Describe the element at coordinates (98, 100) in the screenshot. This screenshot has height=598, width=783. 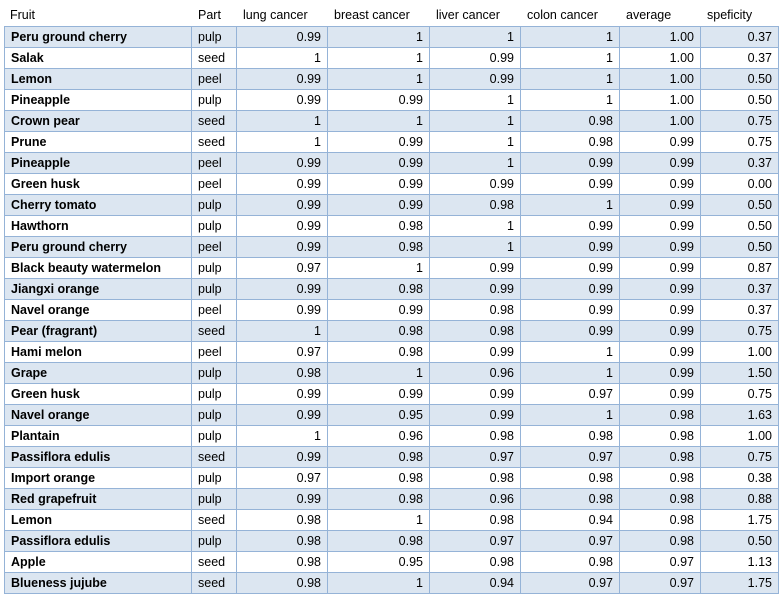
I see `fruit-cell: Pineapple` at that location.